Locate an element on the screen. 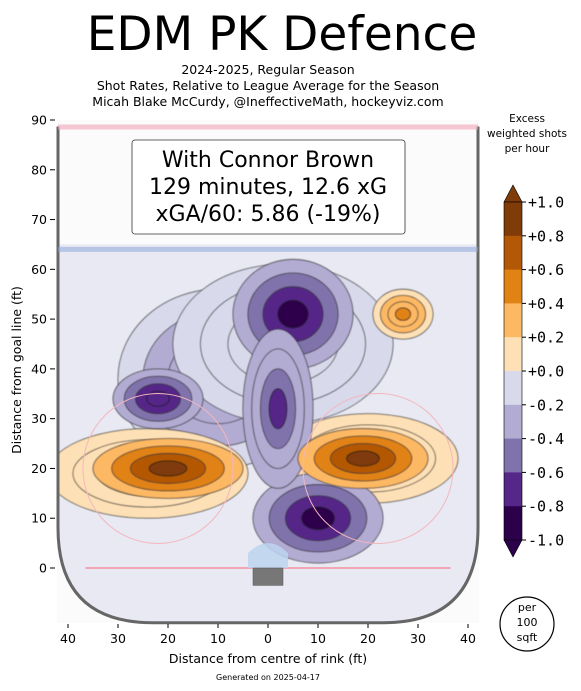 This screenshot has height=691, width=581. colorbar-tick-label-4: +0.2 is located at coordinates (546, 338).